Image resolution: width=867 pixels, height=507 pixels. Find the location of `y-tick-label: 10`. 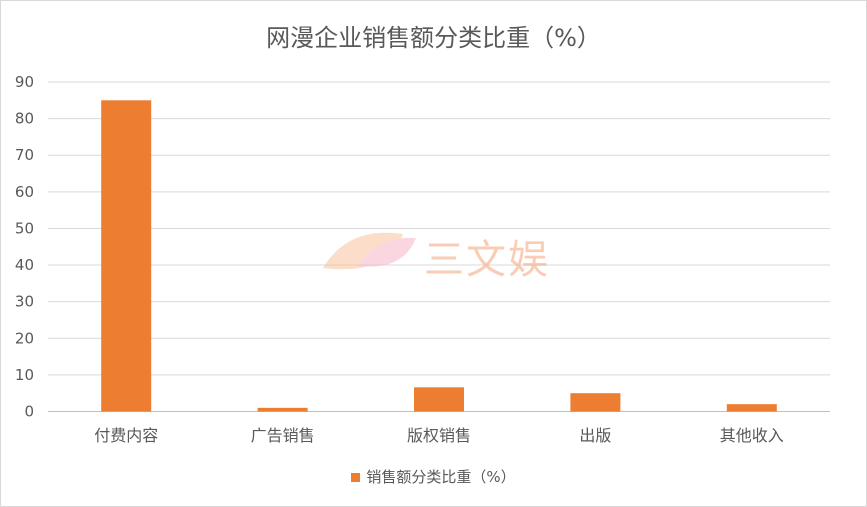

y-tick-label: 10 is located at coordinates (24, 375).